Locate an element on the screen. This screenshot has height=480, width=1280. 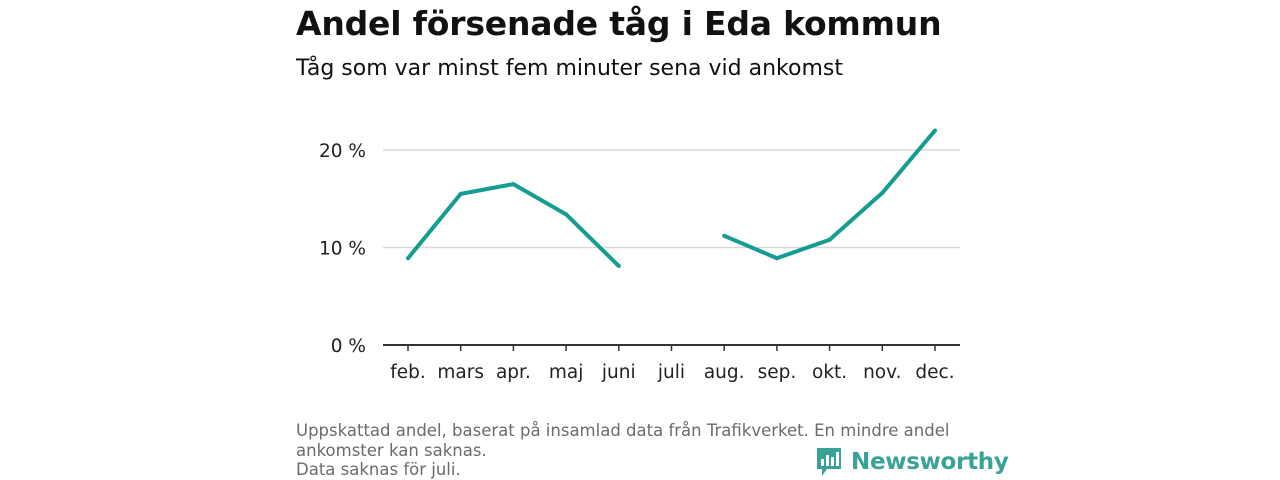
y-axis-tick-labels: 0 % 10 % 20 % is located at coordinates (342, 249).